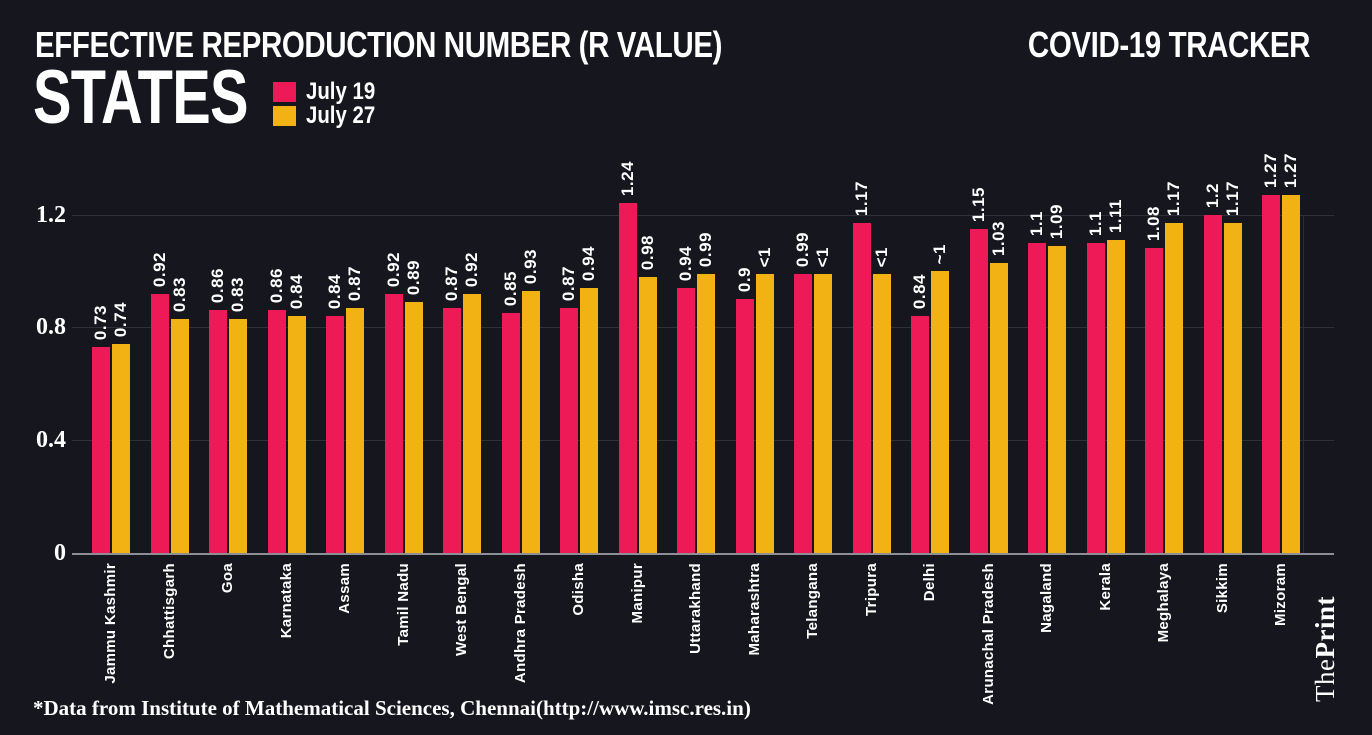 The height and width of the screenshot is (735, 1372). Describe the element at coordinates (803, 413) in the screenshot. I see `bar-july-19-telangana` at that location.